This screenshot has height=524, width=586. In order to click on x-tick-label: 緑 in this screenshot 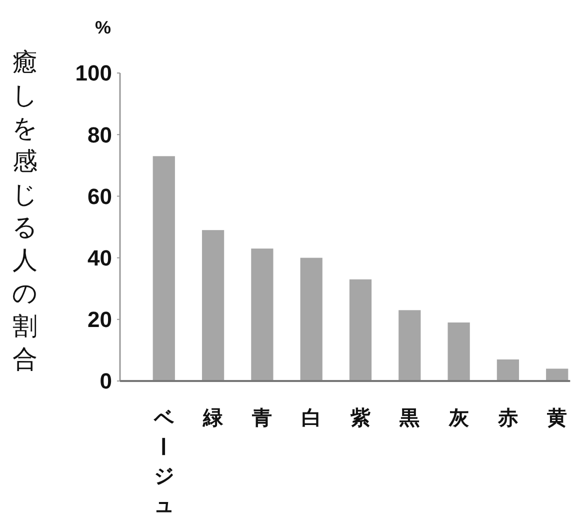, I will do `click(213, 419)`.